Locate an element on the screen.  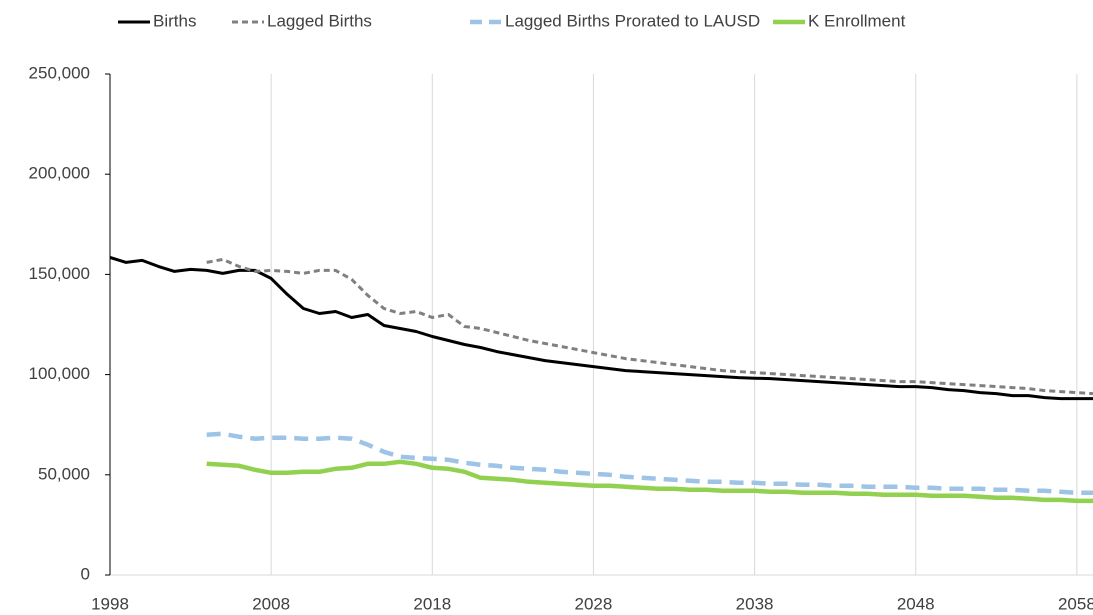
legend-label: K Enrollment is located at coordinates (857, 20).